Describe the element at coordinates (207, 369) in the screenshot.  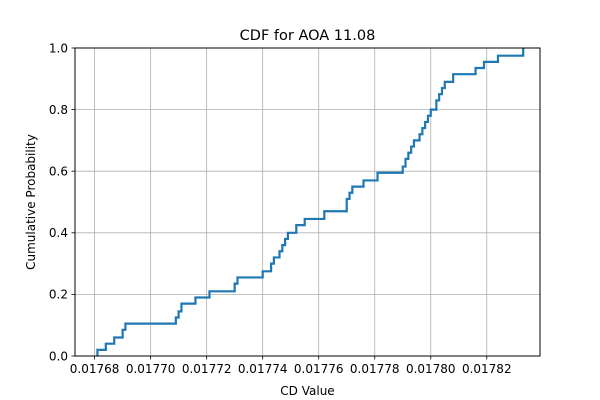
I see `x-tick-label: 0.01772` at that location.